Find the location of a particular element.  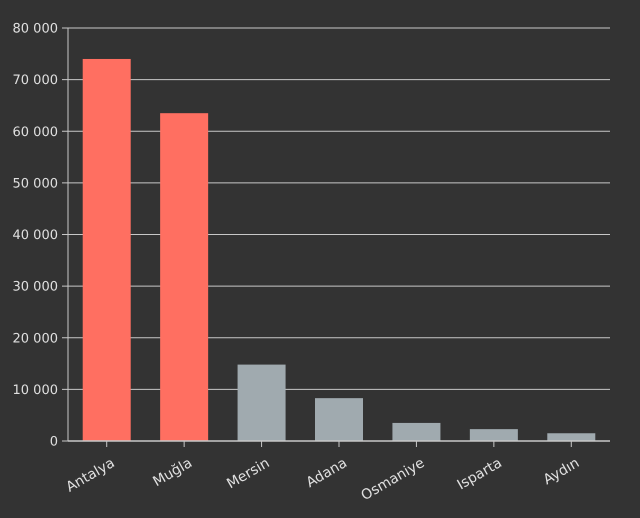

y-tick-label: 40 000 is located at coordinates (35, 236).